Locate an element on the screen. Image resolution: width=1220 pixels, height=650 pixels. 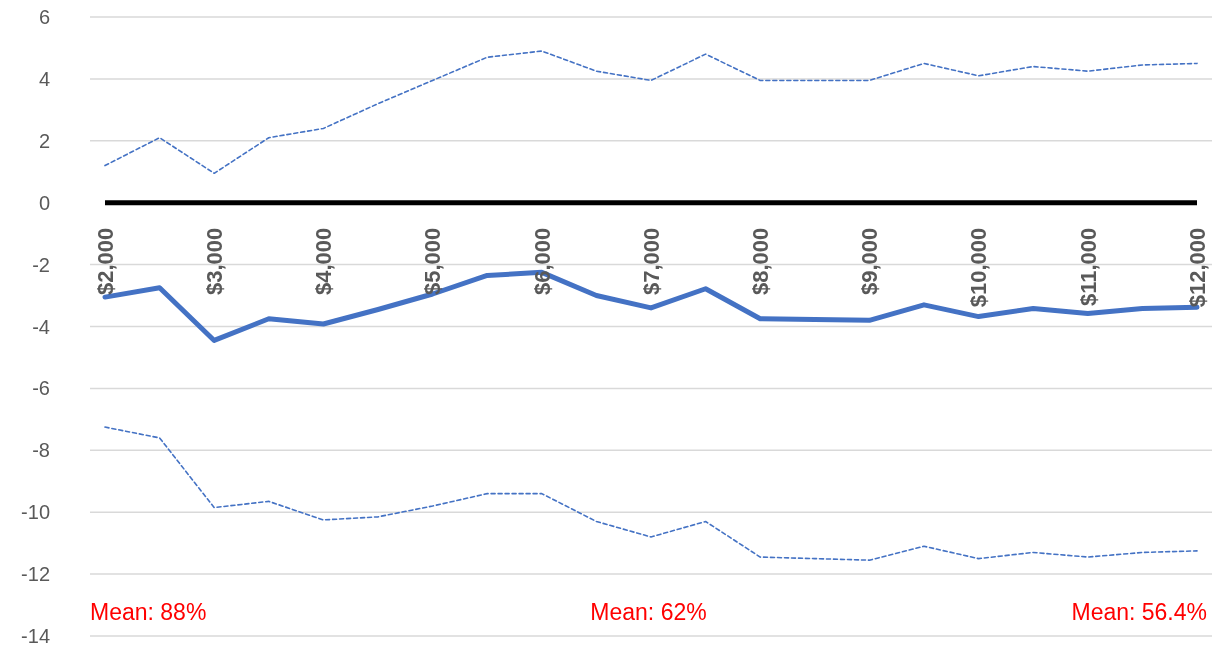
x-tick-label: $12,000 is located at coordinates (1197, 267).